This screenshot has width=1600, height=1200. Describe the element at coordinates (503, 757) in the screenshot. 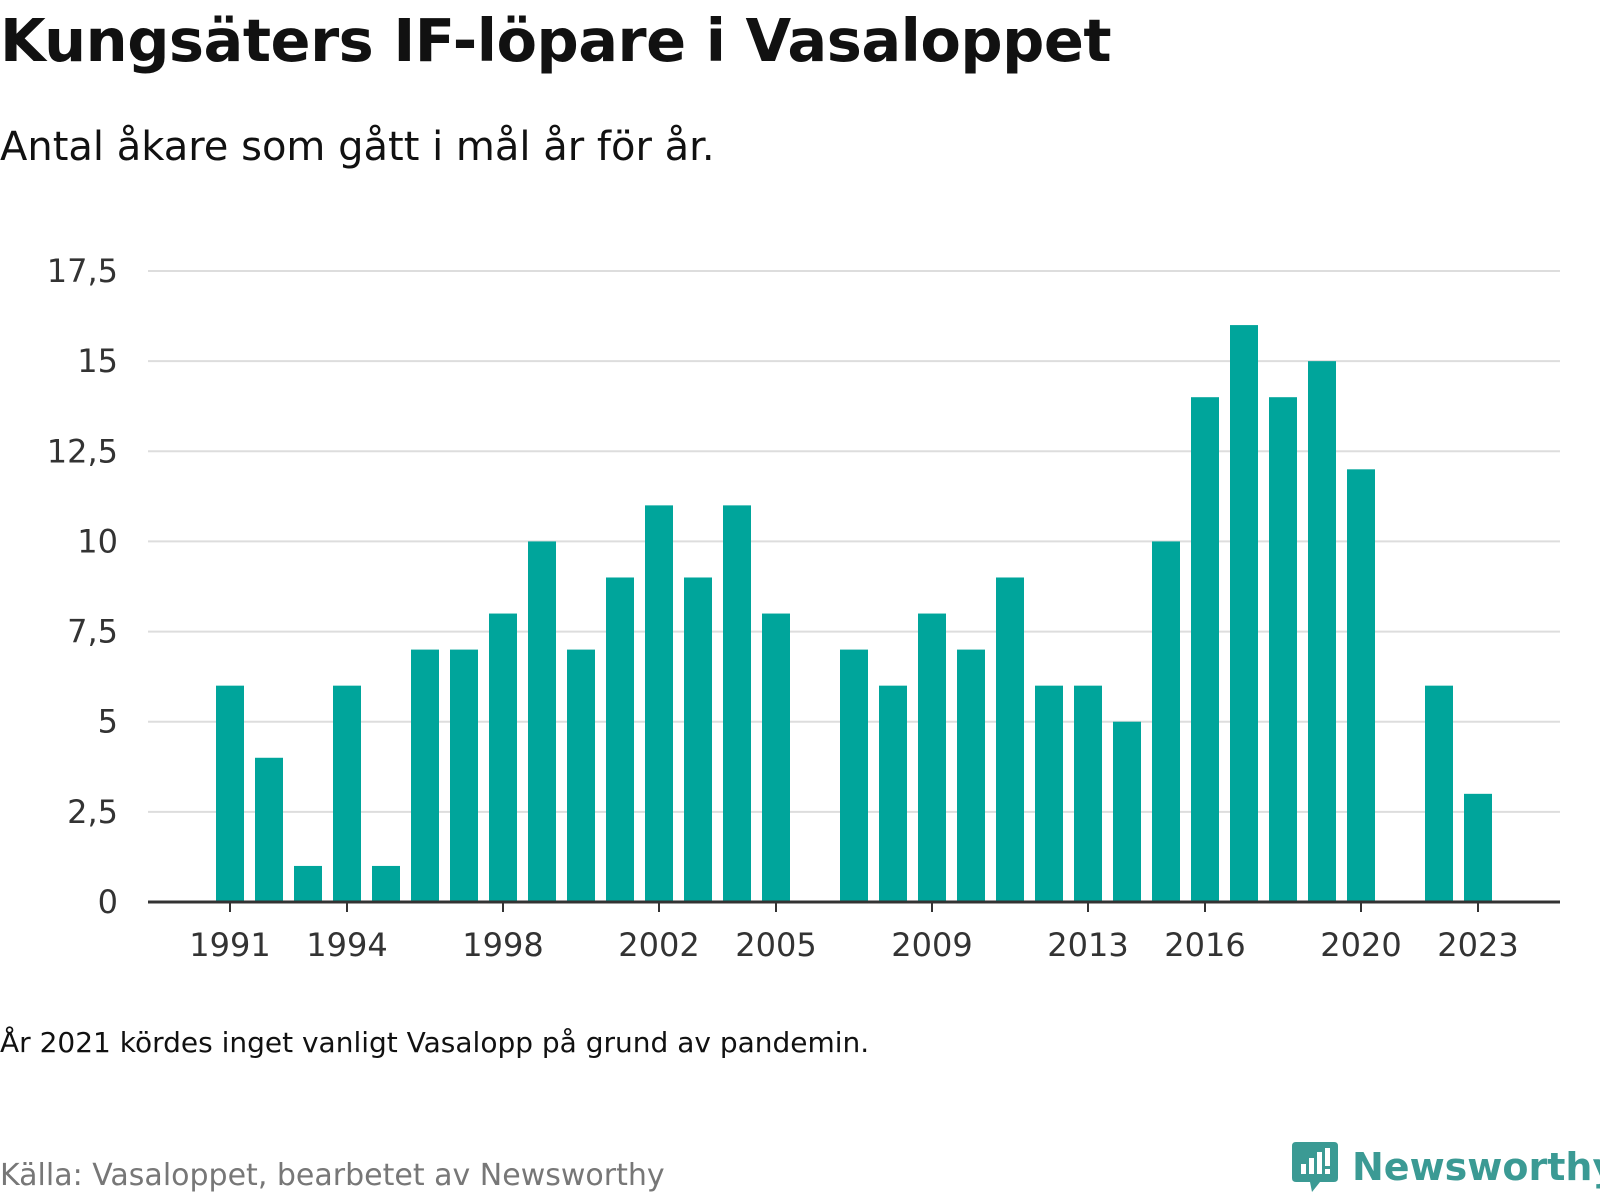

I see `bar-1998` at that location.